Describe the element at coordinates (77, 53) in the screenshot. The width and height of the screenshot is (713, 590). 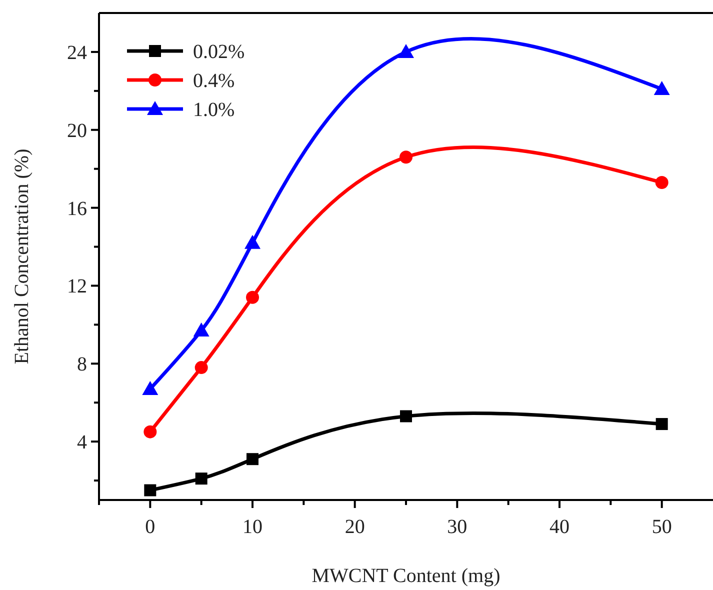
I see `y-tick-label: 24` at that location.